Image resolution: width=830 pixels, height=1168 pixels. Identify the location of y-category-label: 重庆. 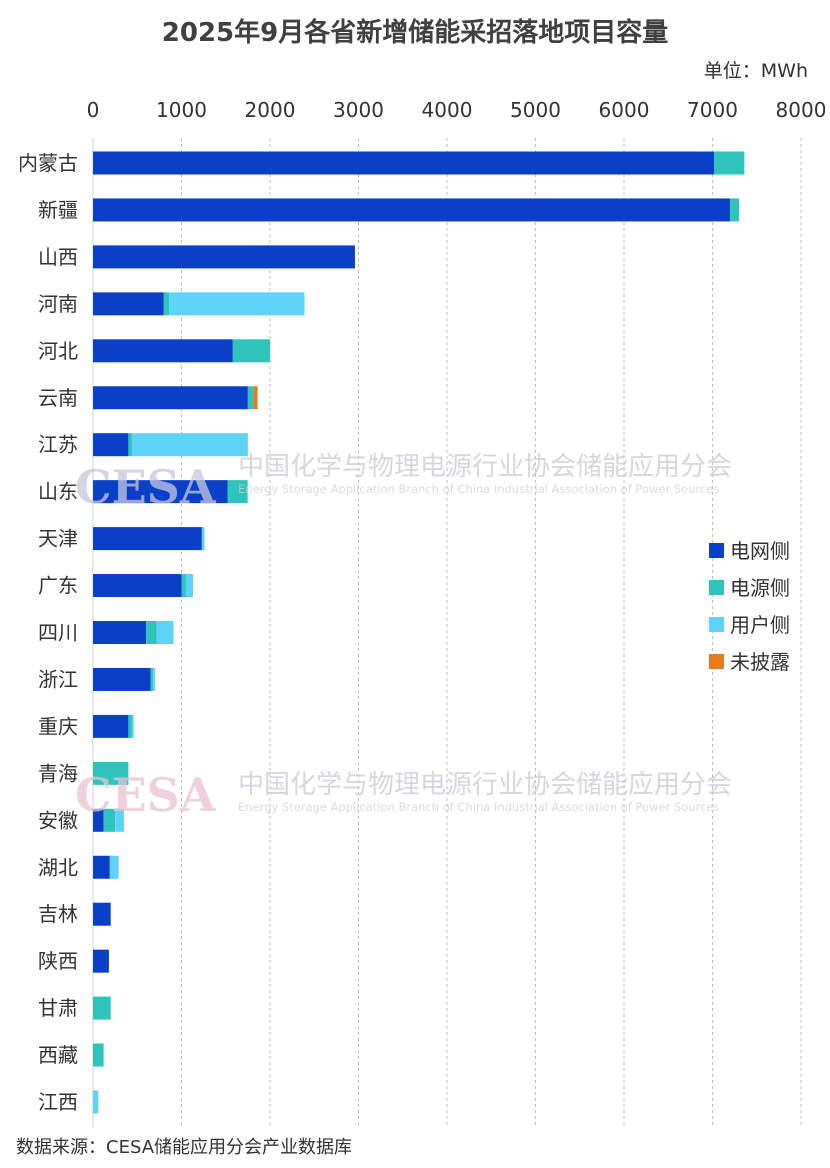
(58, 726).